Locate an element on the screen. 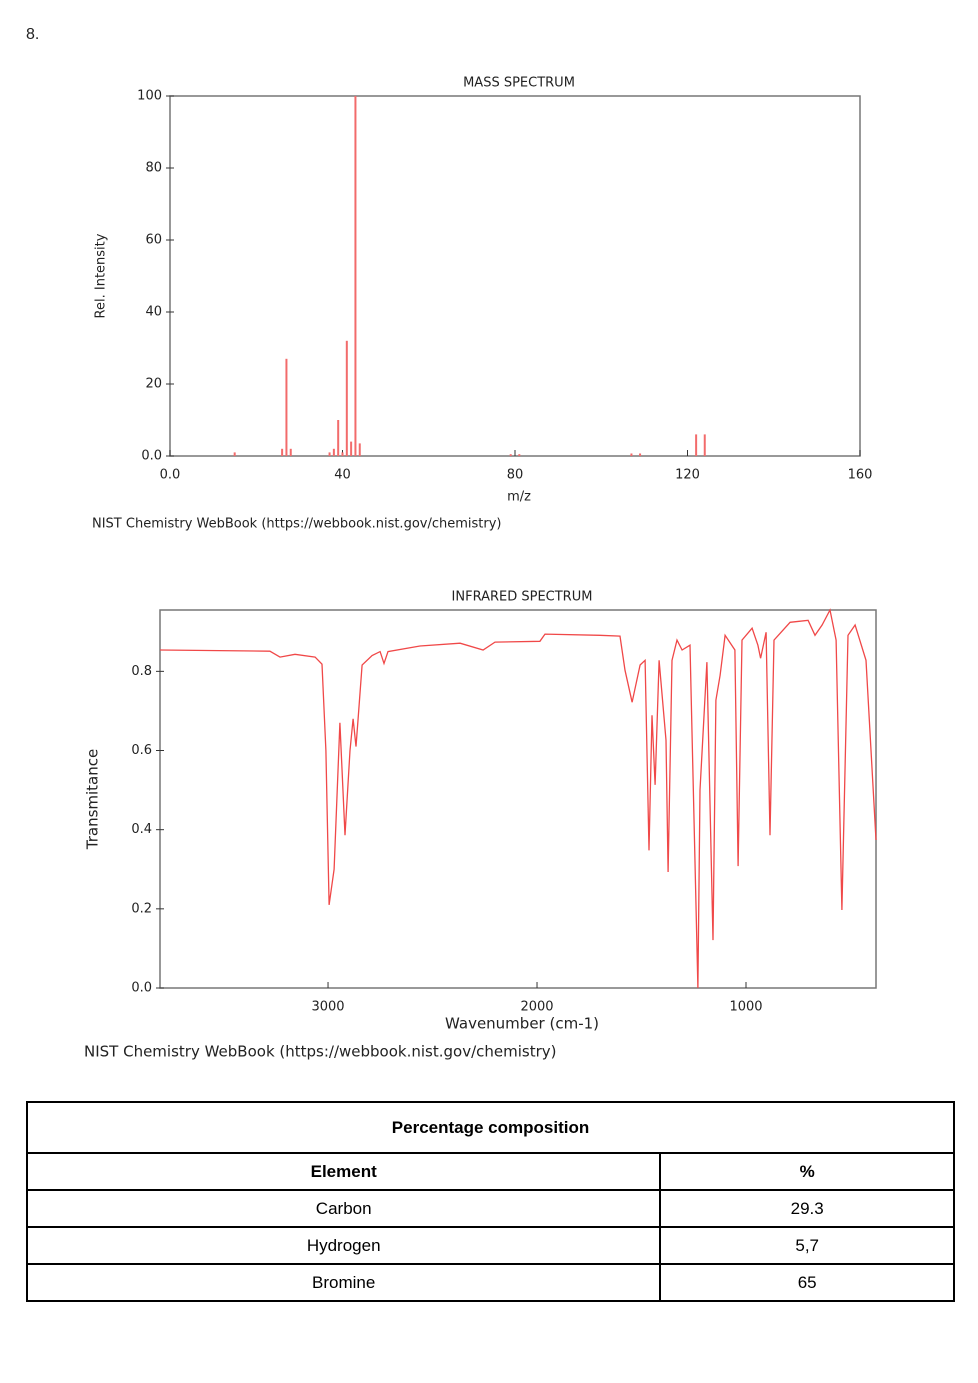 The width and height of the screenshot is (978, 1383). x-tick-label: 120 is located at coordinates (687, 475).